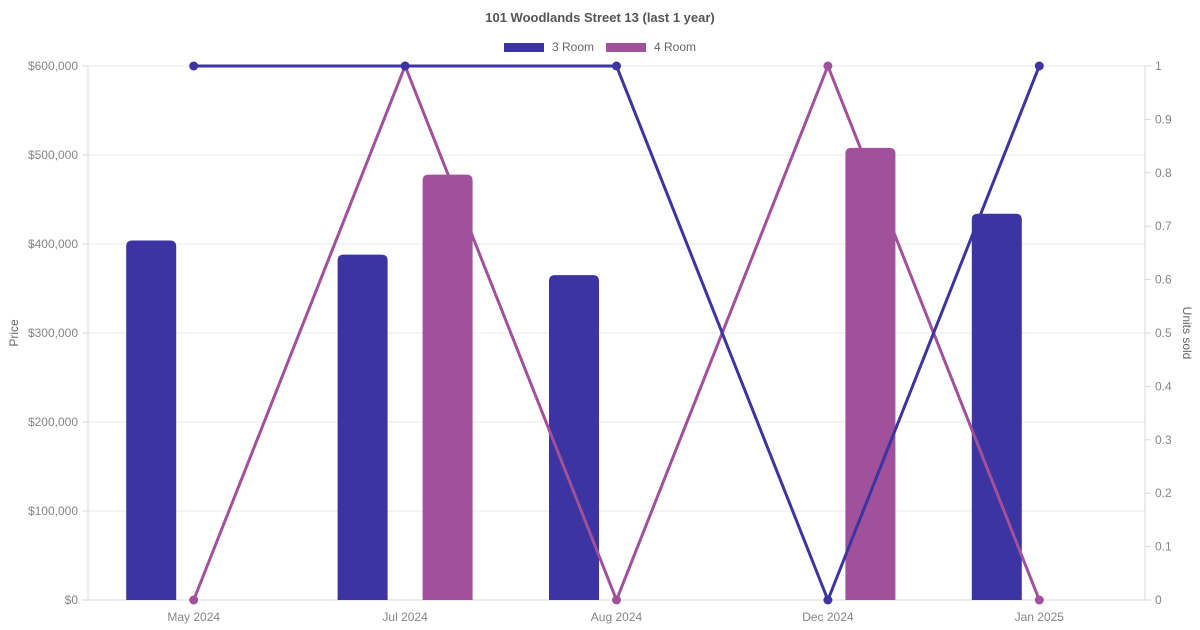 This screenshot has width=1200, height=630. What do you see at coordinates (572, 47) in the screenshot?
I see `legend-label-3-room: 3 Room` at bounding box center [572, 47].